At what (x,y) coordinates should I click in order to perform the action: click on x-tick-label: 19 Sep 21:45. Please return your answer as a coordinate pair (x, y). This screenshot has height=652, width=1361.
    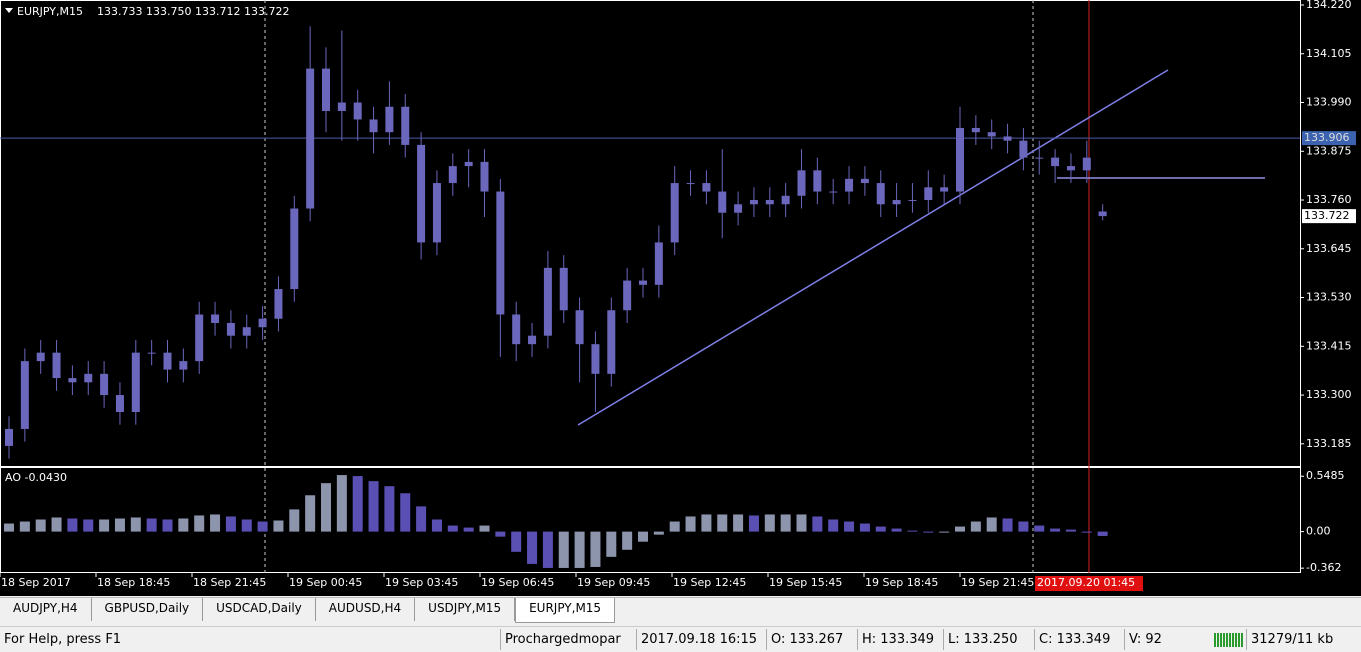
    Looking at the image, I should click on (997, 582).